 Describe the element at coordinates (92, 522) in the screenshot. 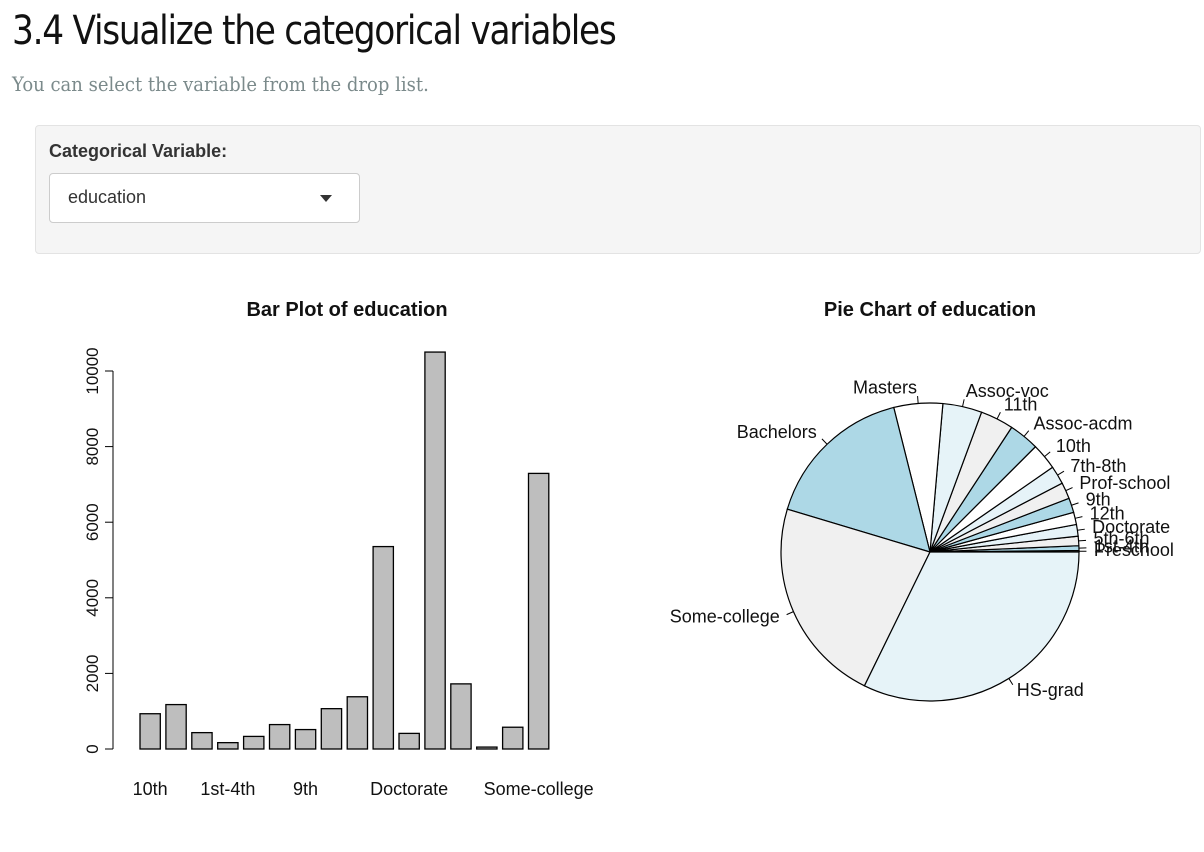

I see `y-tick-label: 6000` at that location.